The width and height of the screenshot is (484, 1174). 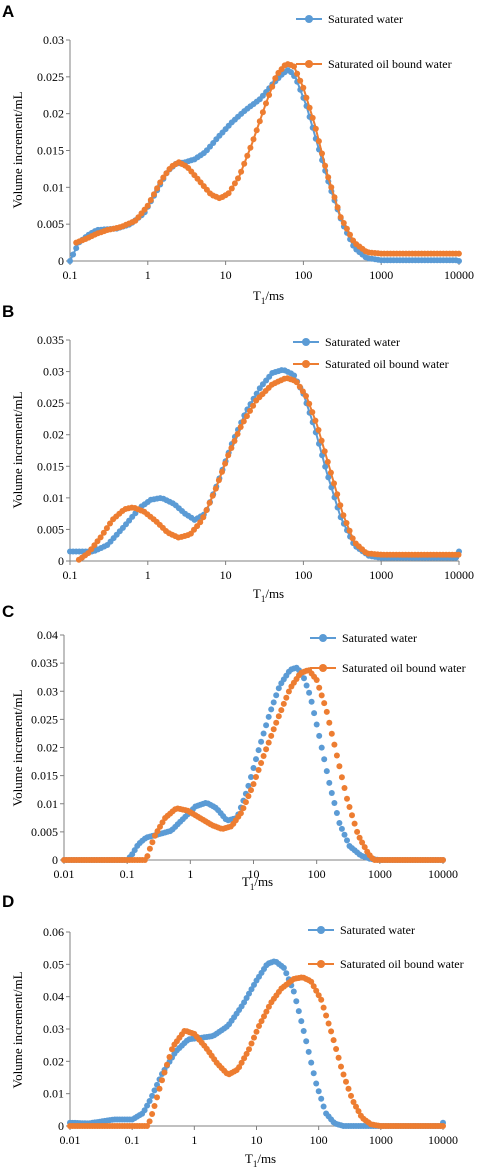 I want to click on y-tick-label: 0.03, so click(x=53, y=40).